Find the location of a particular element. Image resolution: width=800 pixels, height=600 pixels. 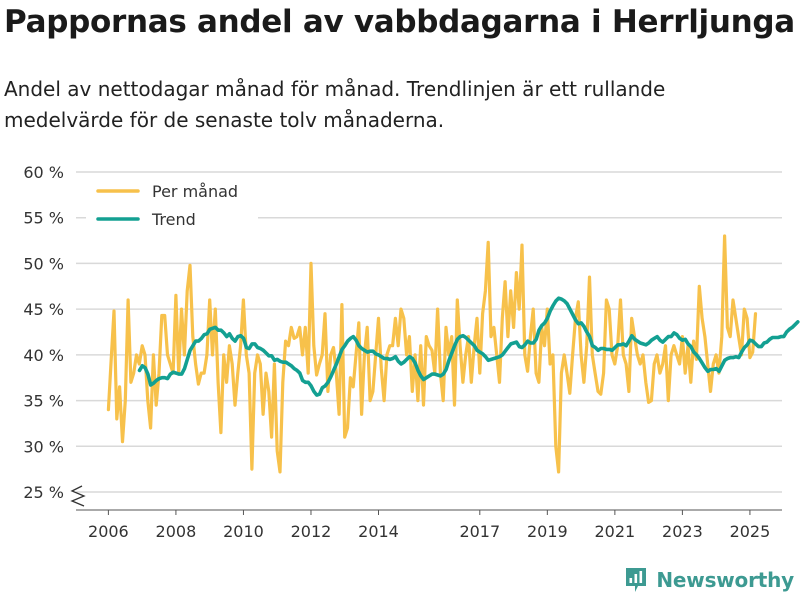

x-tick-label: 2021 is located at coordinates (615, 531).